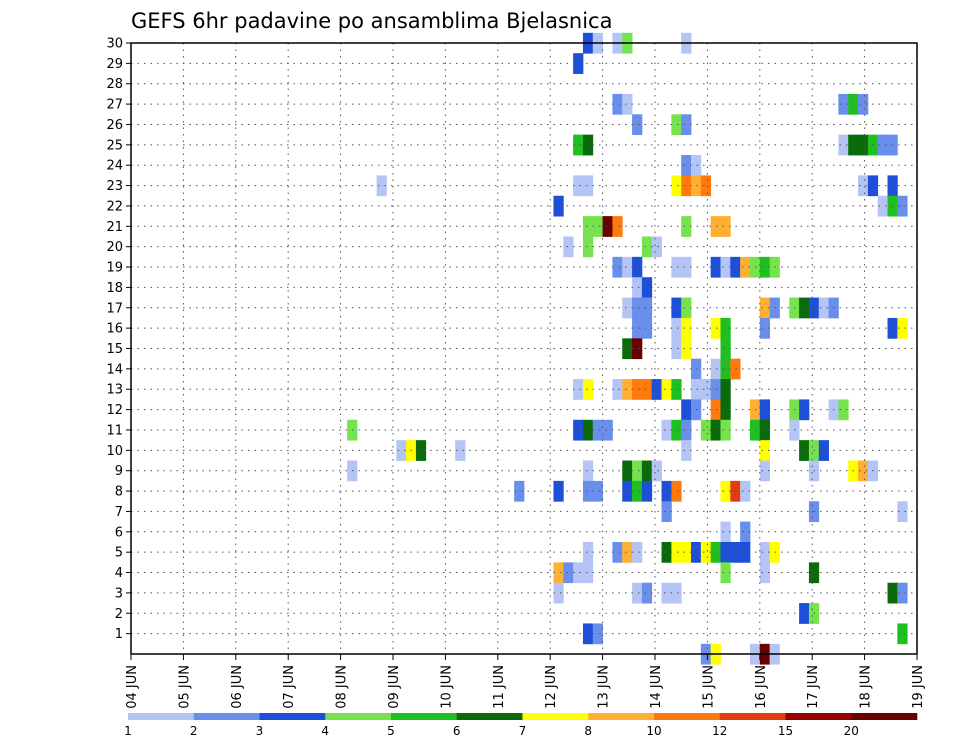 The image size is (960, 742). What do you see at coordinates (785, 731) in the screenshot?
I see `colorbar-label: 15` at bounding box center [785, 731].